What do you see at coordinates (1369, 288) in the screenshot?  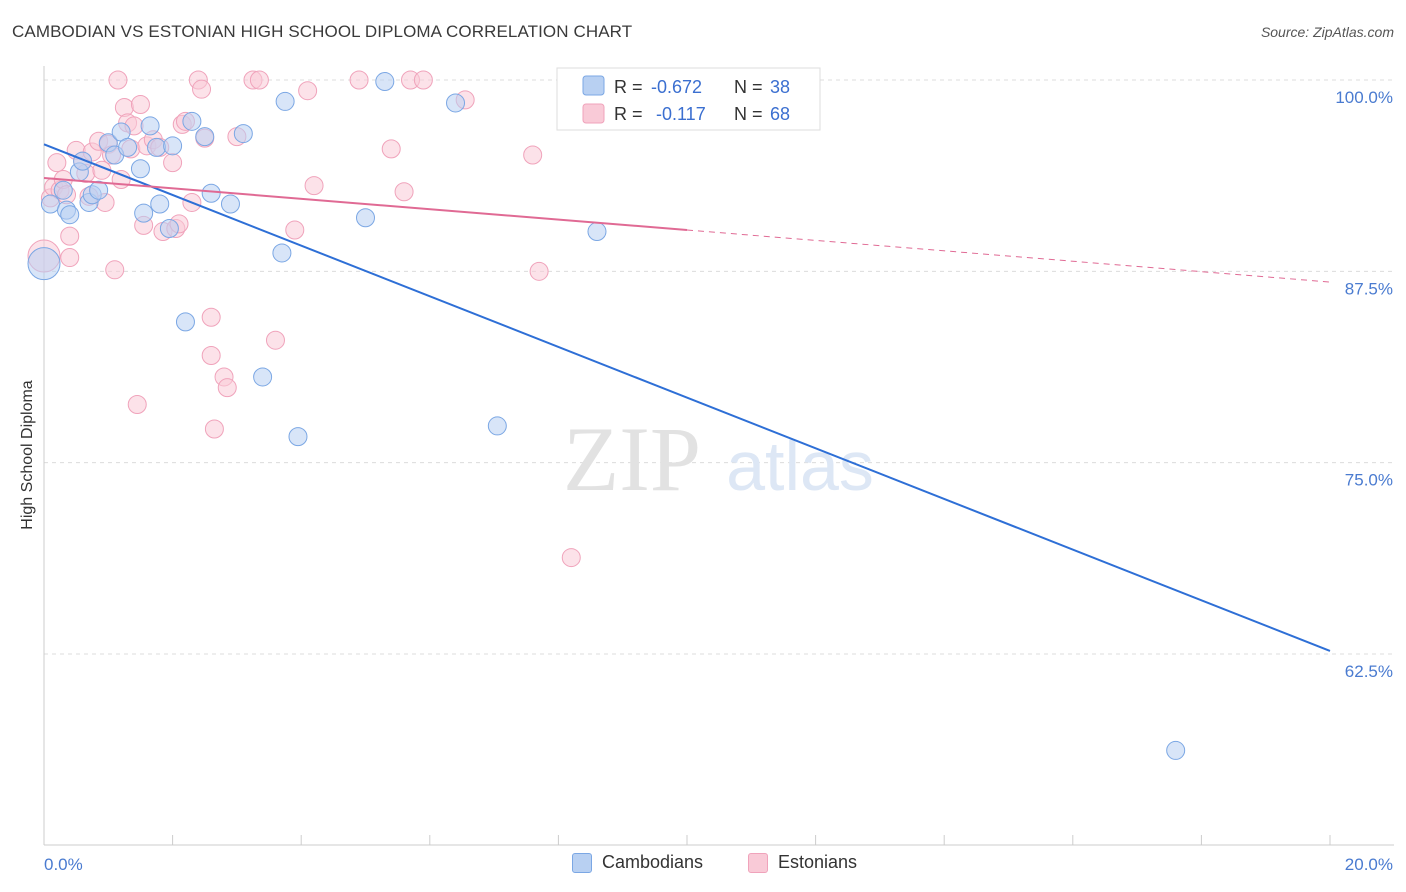 I see `y-tick-label-1: 87.5%` at bounding box center [1369, 288].